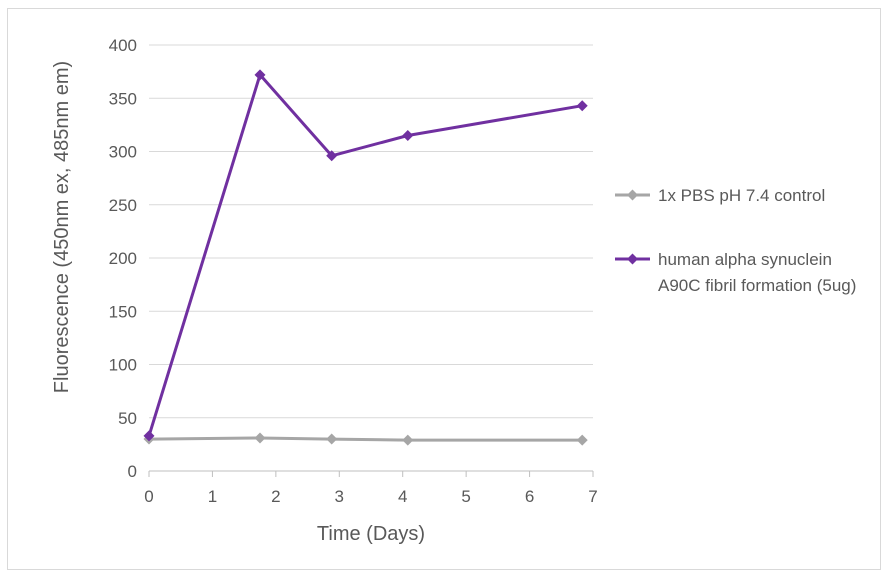  Describe the element at coordinates (741, 195) in the screenshot. I see `legend-label: 1x PBS pH 7.4 control` at that location.